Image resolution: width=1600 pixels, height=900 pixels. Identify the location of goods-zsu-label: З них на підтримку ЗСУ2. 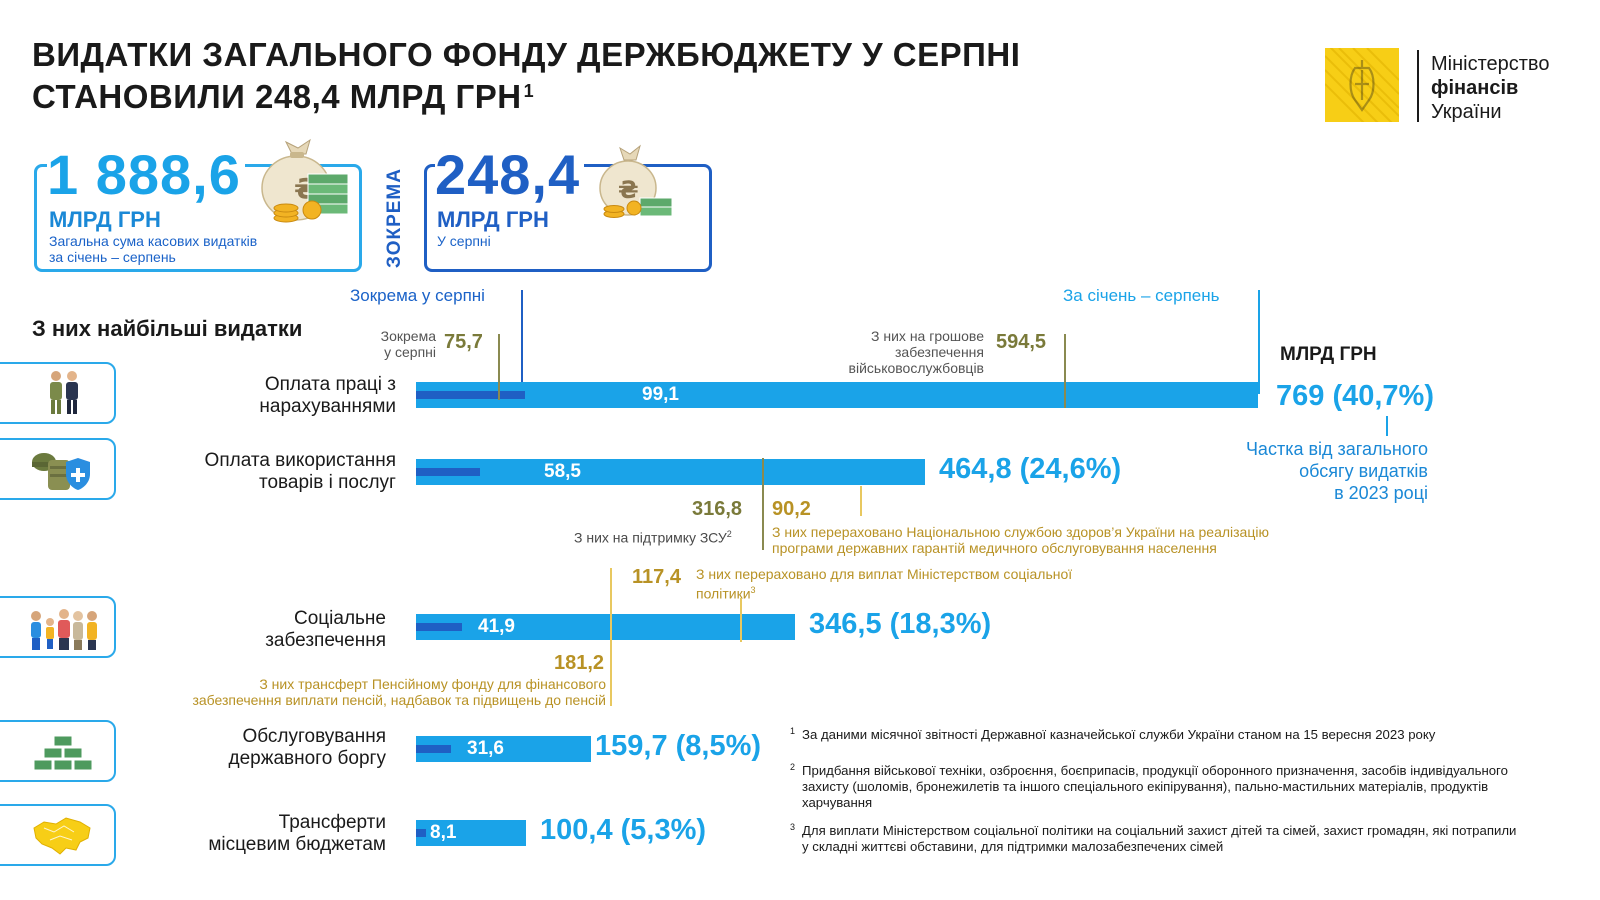
(653, 536).